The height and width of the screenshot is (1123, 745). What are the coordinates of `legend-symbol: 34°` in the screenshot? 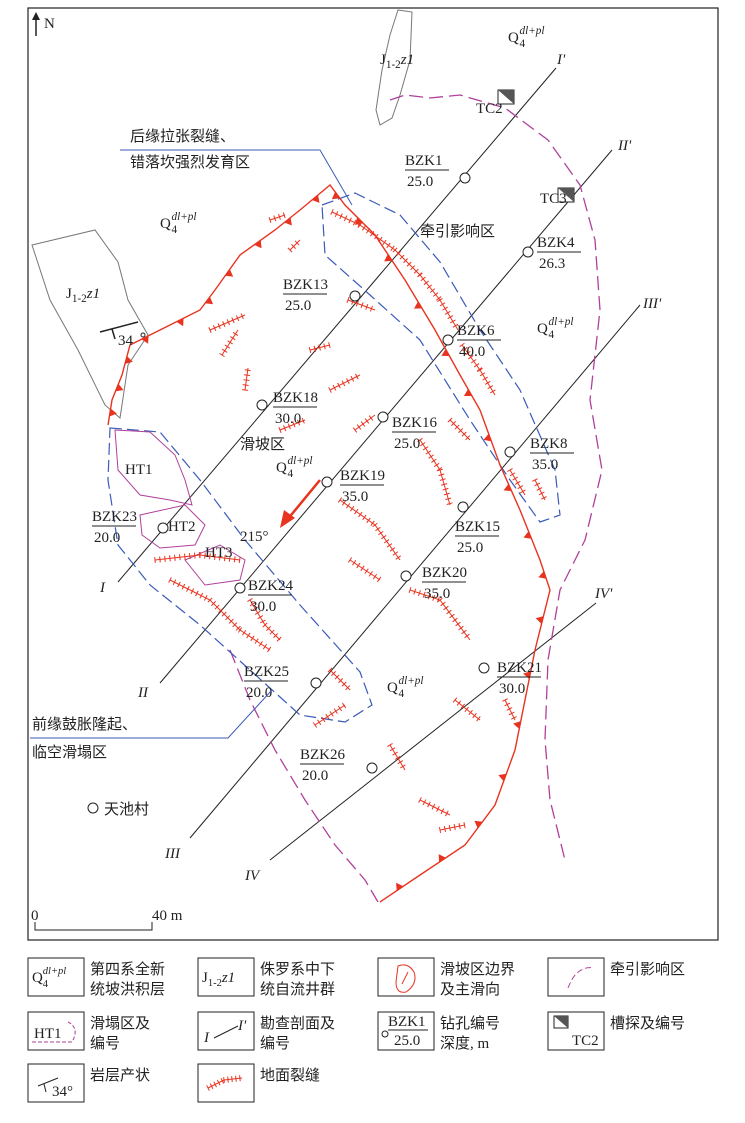 It's located at (55, 1088).